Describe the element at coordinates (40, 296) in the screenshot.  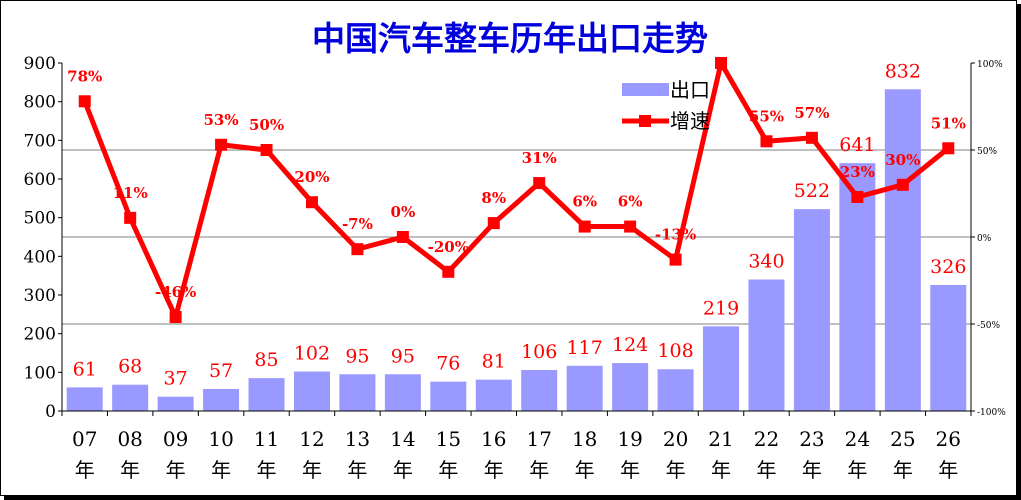
I see `y-tick-label: 300` at that location.